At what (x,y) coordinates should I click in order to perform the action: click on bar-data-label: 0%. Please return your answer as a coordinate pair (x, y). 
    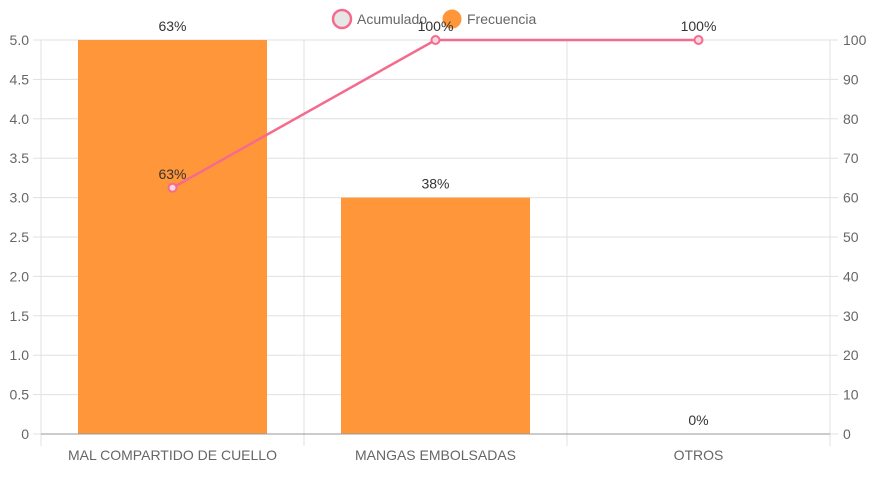
    Looking at the image, I should click on (698, 420).